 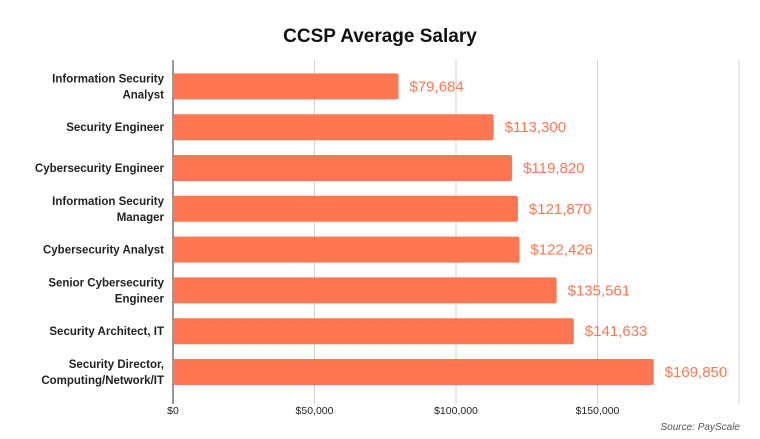 I want to click on category-label: Analyst, so click(x=143, y=95).